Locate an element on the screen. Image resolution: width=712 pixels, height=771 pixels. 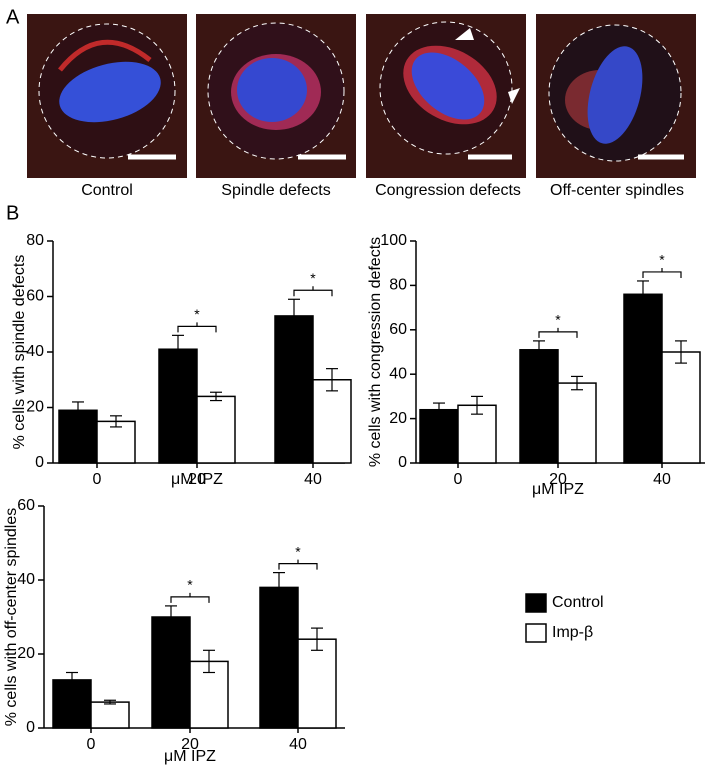
image-caption: Control is located at coordinates (107, 190).